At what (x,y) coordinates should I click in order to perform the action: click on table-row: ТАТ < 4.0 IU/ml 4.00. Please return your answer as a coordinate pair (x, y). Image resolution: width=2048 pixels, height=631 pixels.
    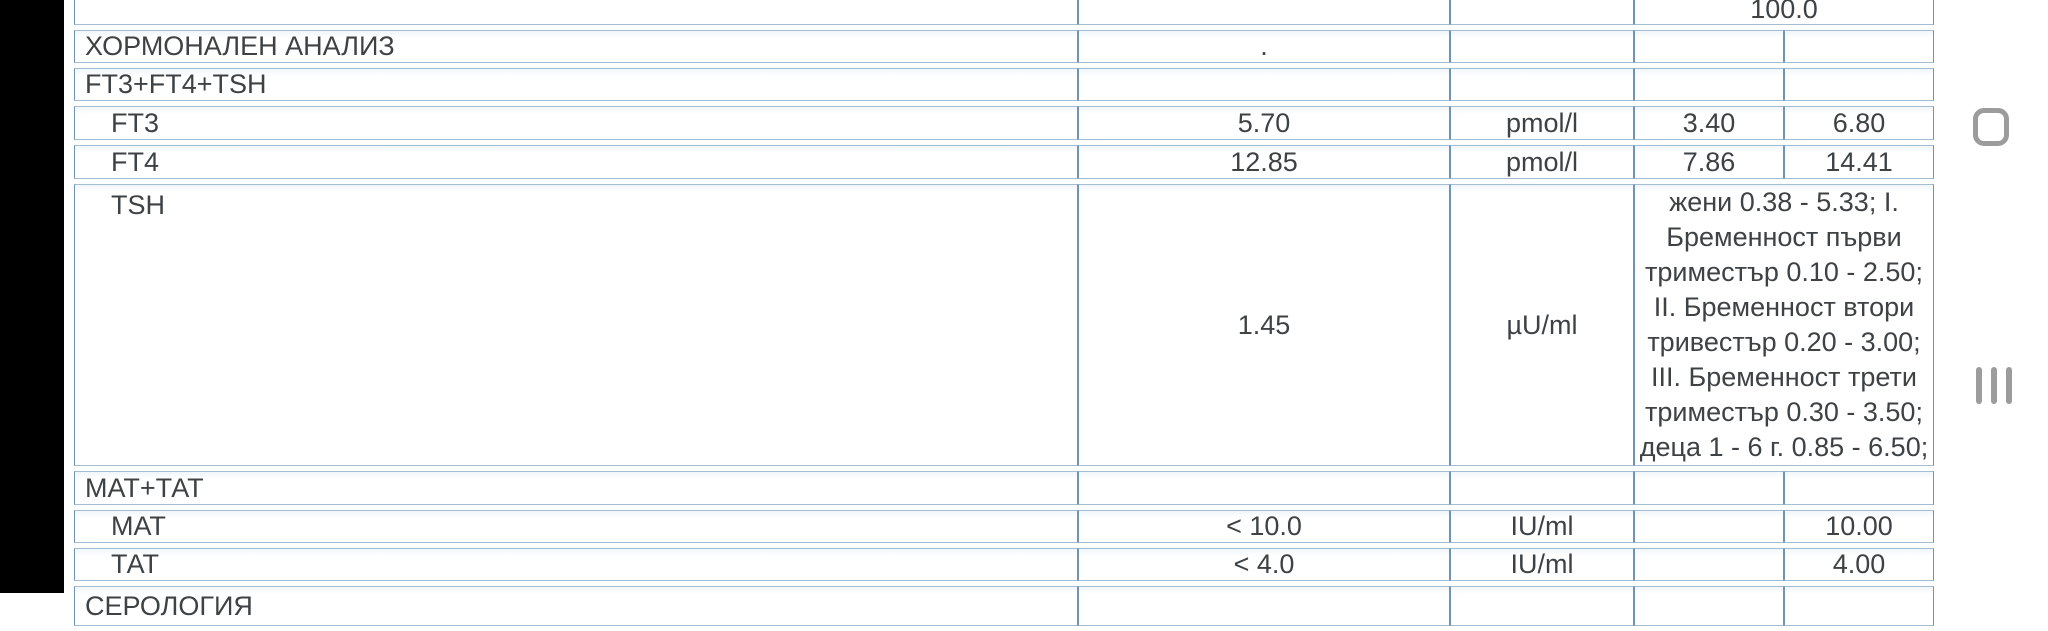
    Looking at the image, I should click on (1004, 564).